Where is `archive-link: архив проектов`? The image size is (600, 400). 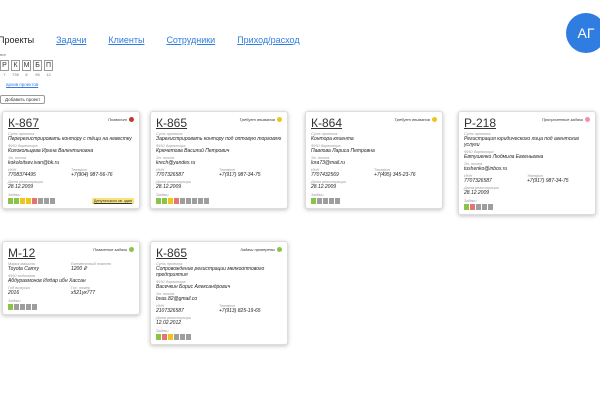 archive-link: архив проектов is located at coordinates (22, 84).